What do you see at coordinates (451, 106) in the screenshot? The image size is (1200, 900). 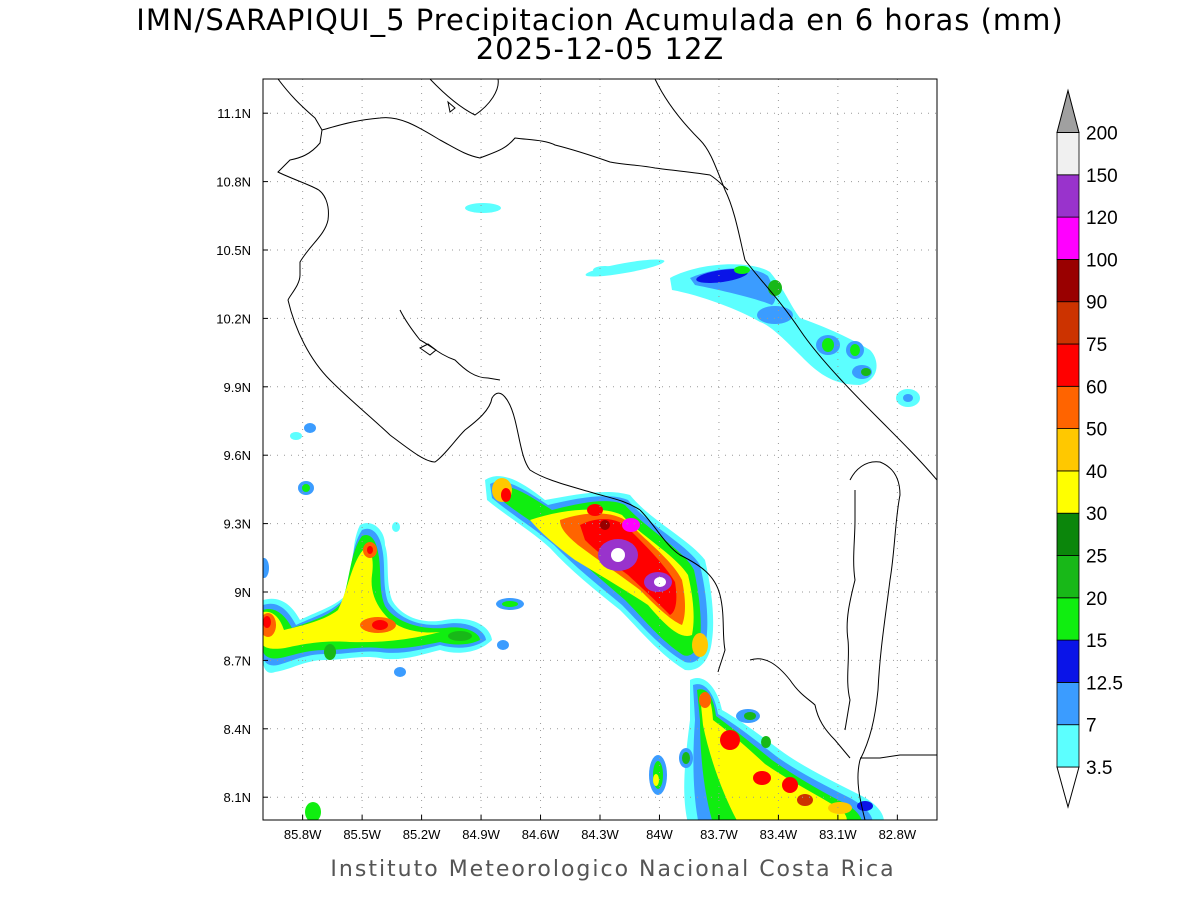 I see `small-island` at bounding box center [451, 106].